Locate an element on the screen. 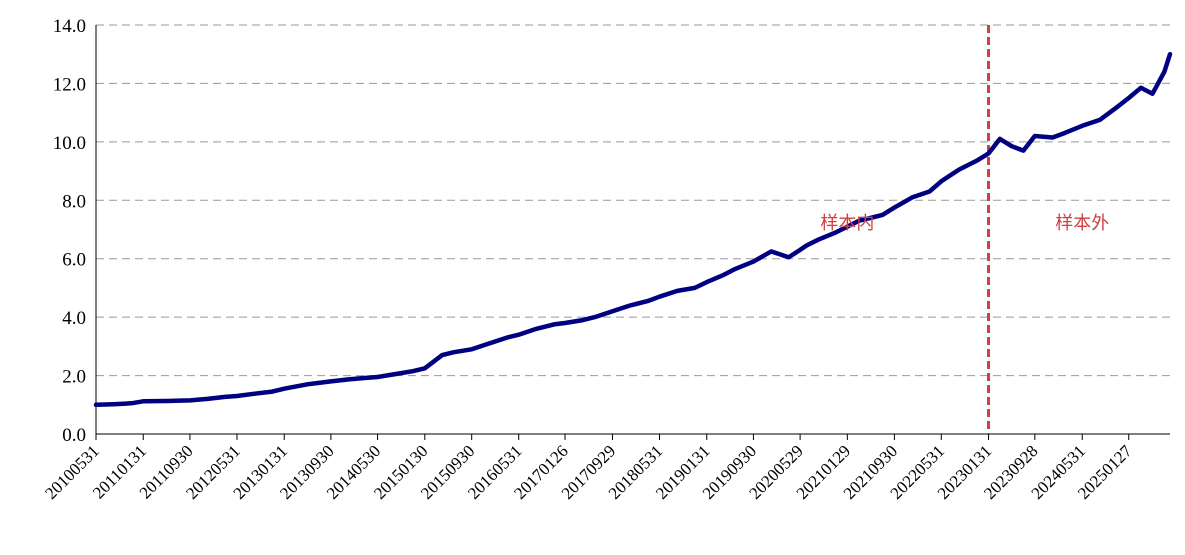 This screenshot has height=555, width=1185. y-tick-label: 4.0 is located at coordinates (74, 318).